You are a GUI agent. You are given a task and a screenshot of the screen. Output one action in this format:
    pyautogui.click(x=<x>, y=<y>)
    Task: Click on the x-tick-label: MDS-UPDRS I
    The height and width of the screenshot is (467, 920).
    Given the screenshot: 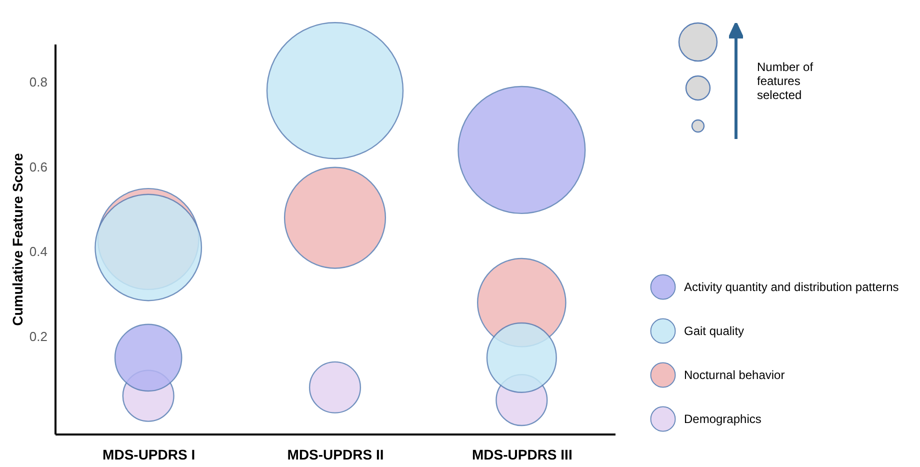 What is the action you would take?
    pyautogui.click(x=149, y=454)
    